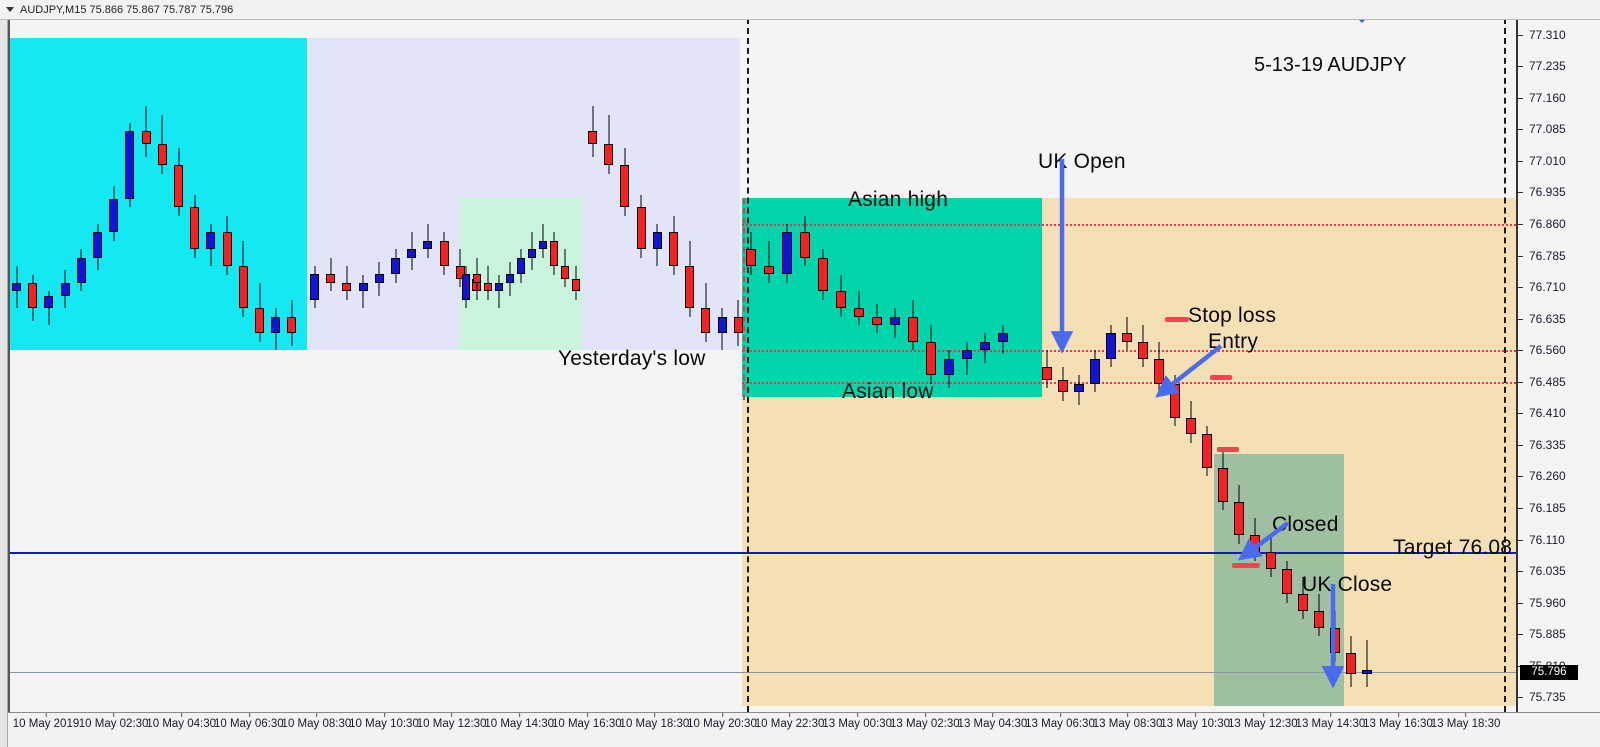 This screenshot has height=747, width=1600. I want to click on price-tick: 76.185, so click(1559, 508).